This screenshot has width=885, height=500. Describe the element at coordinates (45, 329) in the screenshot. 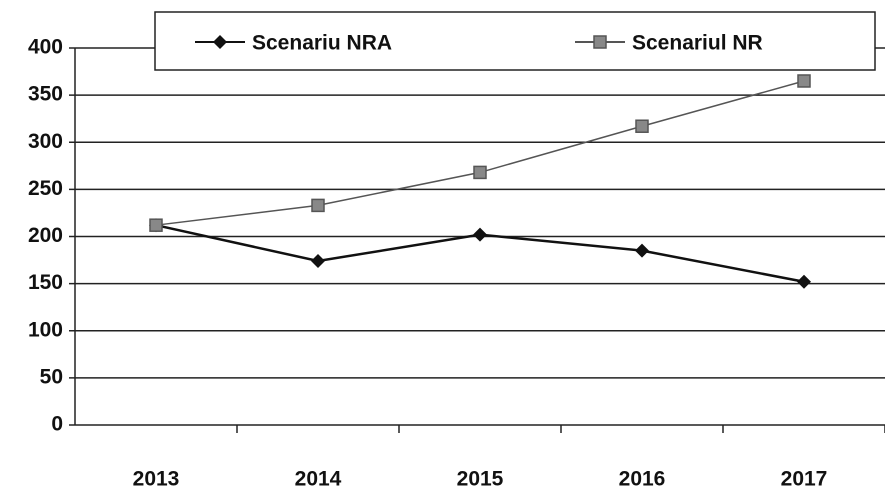

I see `y-tick-label: 100` at that location.